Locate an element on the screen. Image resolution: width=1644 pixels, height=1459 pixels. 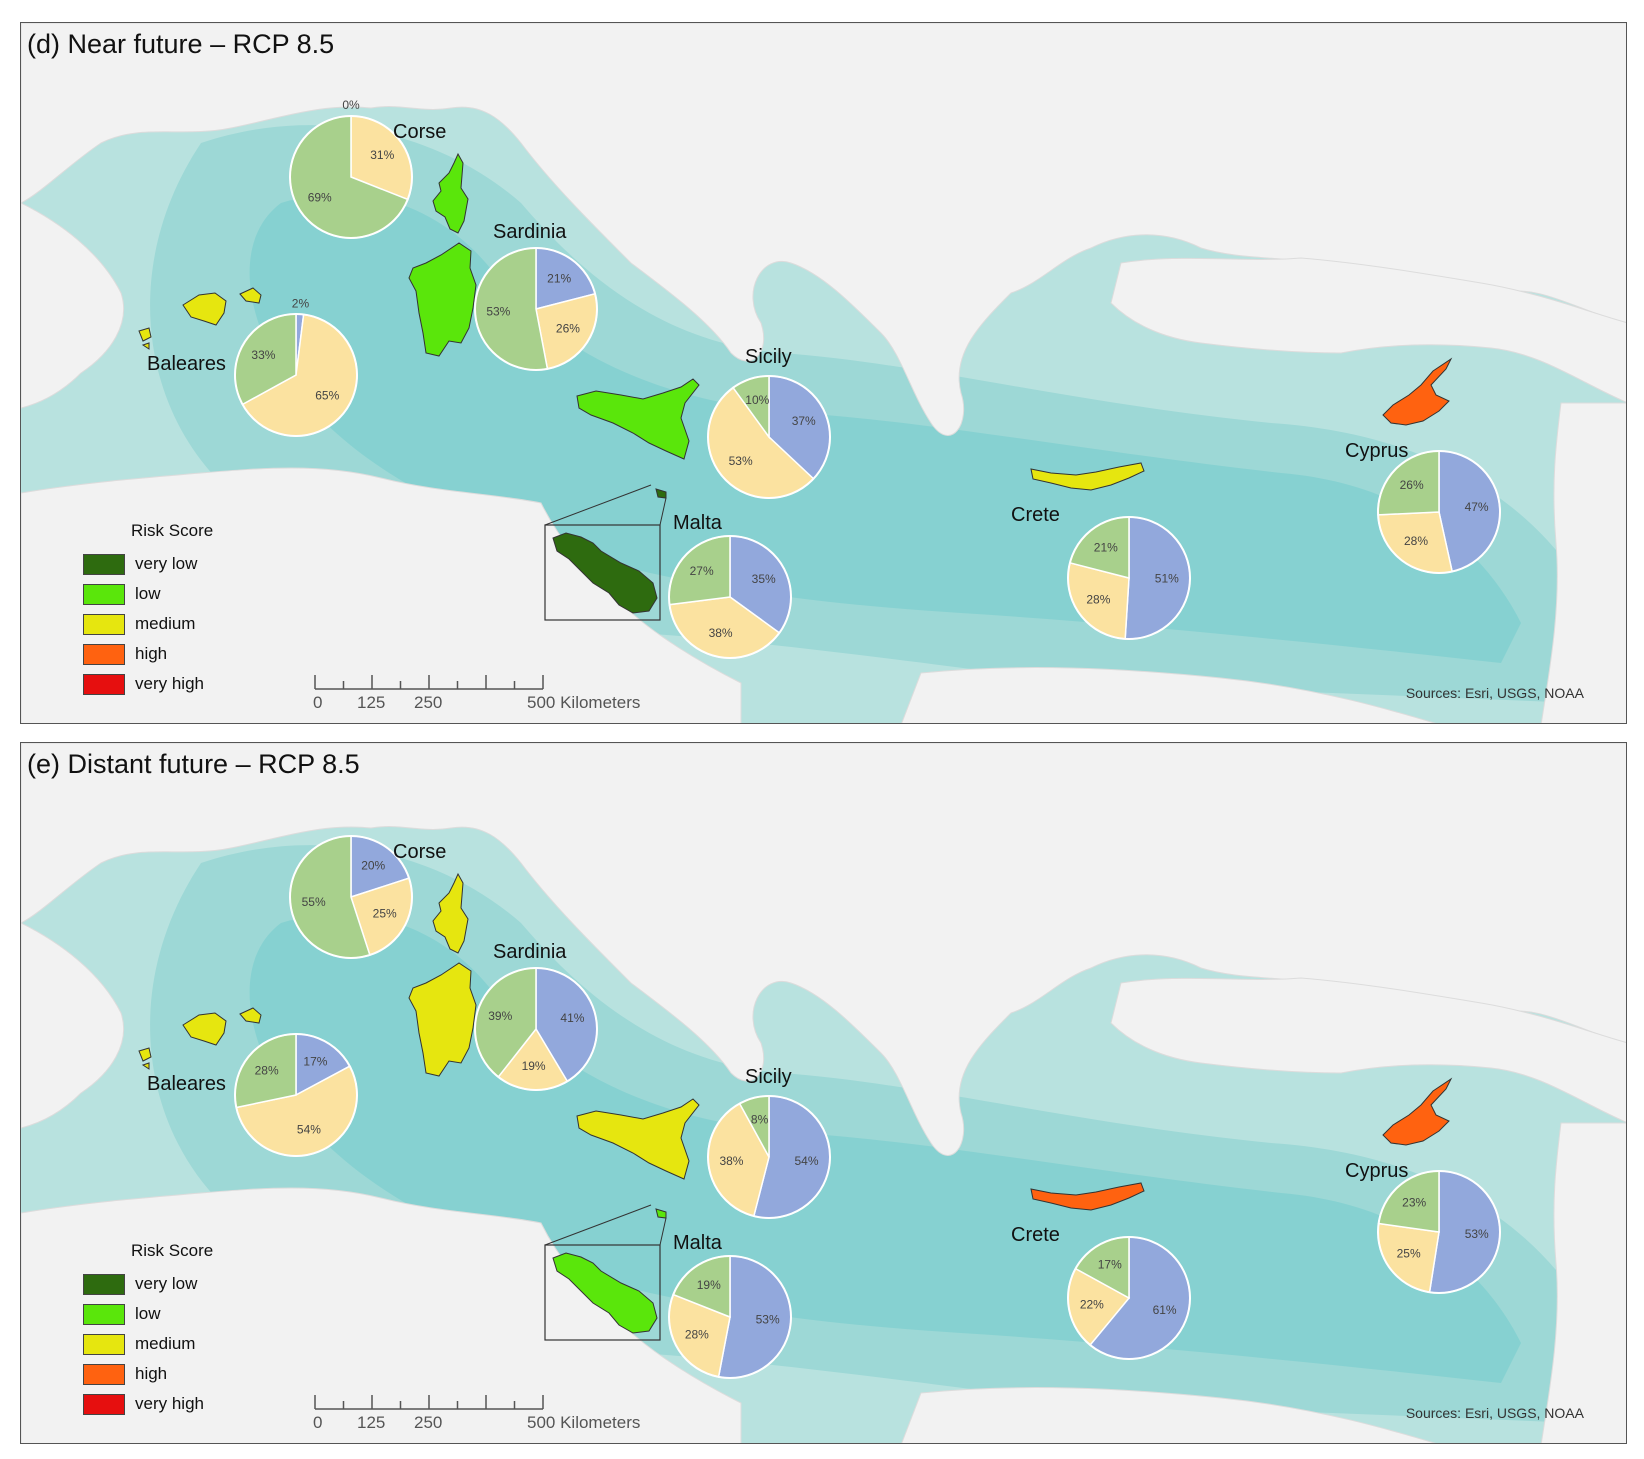
cyprus-pie-label-green: 23% is located at coordinates (1414, 1203).